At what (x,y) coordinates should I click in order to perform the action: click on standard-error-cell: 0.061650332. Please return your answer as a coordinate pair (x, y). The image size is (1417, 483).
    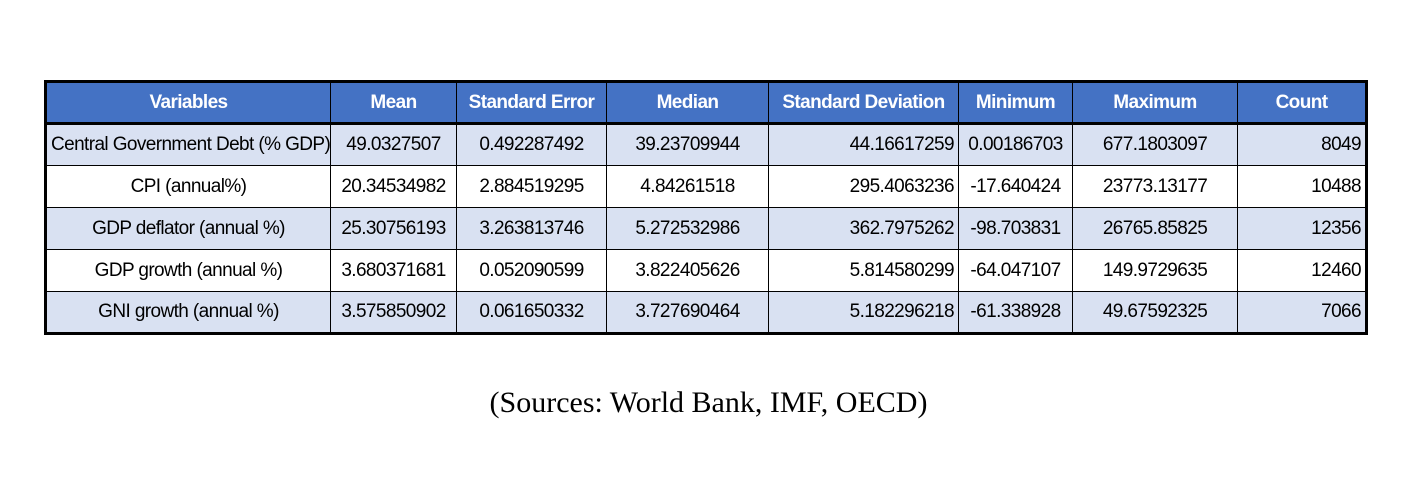
    Looking at the image, I should click on (531, 312).